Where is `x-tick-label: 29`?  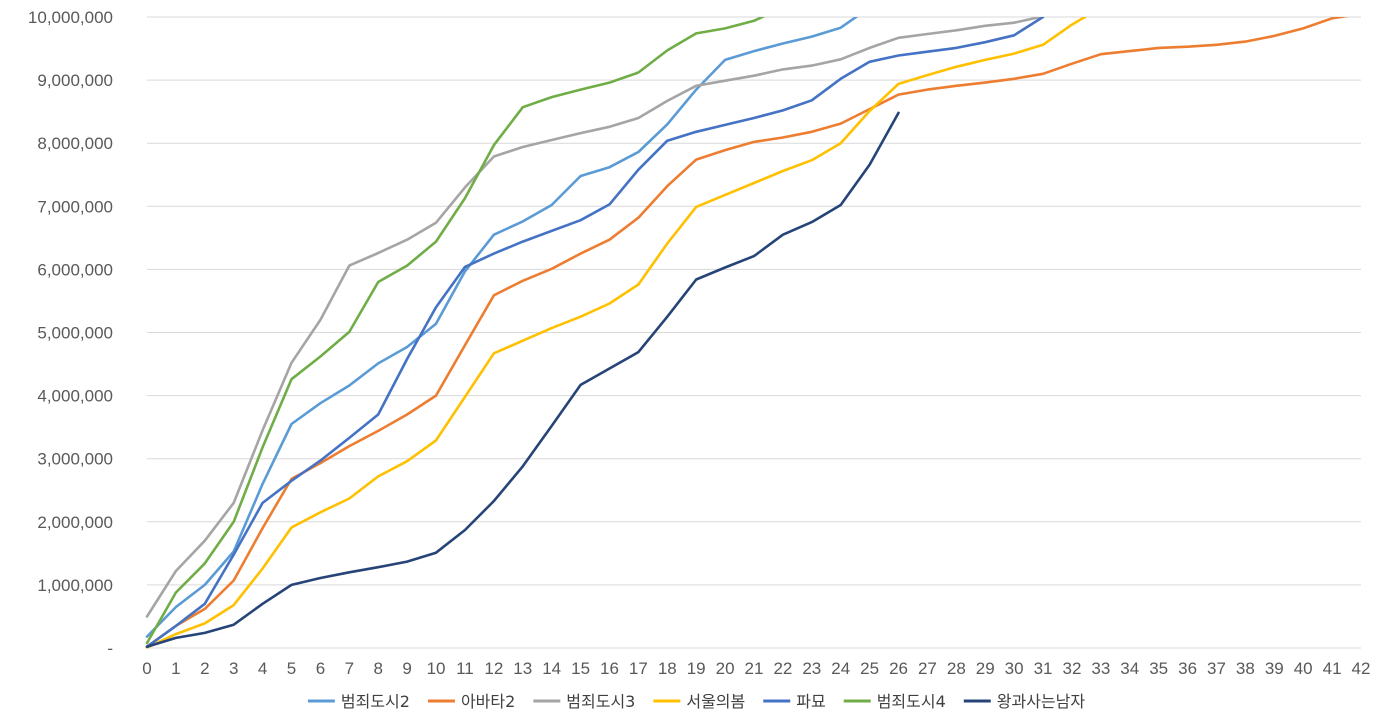 x-tick-label: 29 is located at coordinates (985, 668).